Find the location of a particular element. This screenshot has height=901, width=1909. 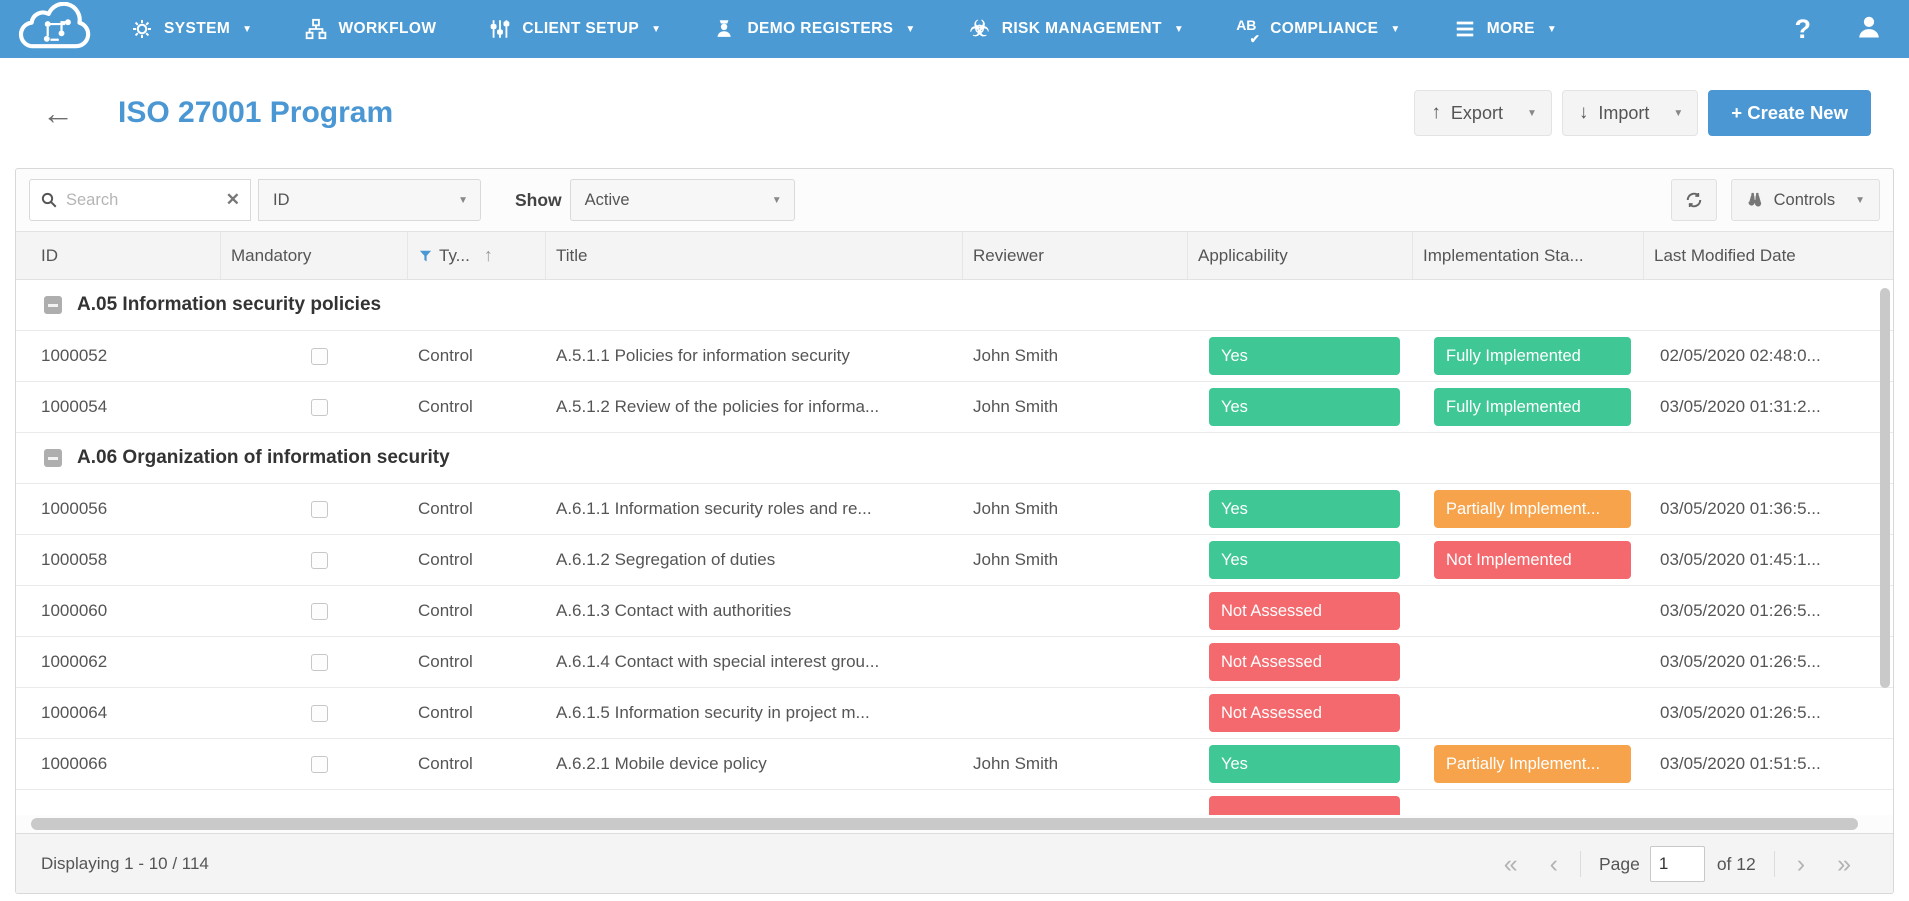

refresh-icon is located at coordinates (1693, 200).